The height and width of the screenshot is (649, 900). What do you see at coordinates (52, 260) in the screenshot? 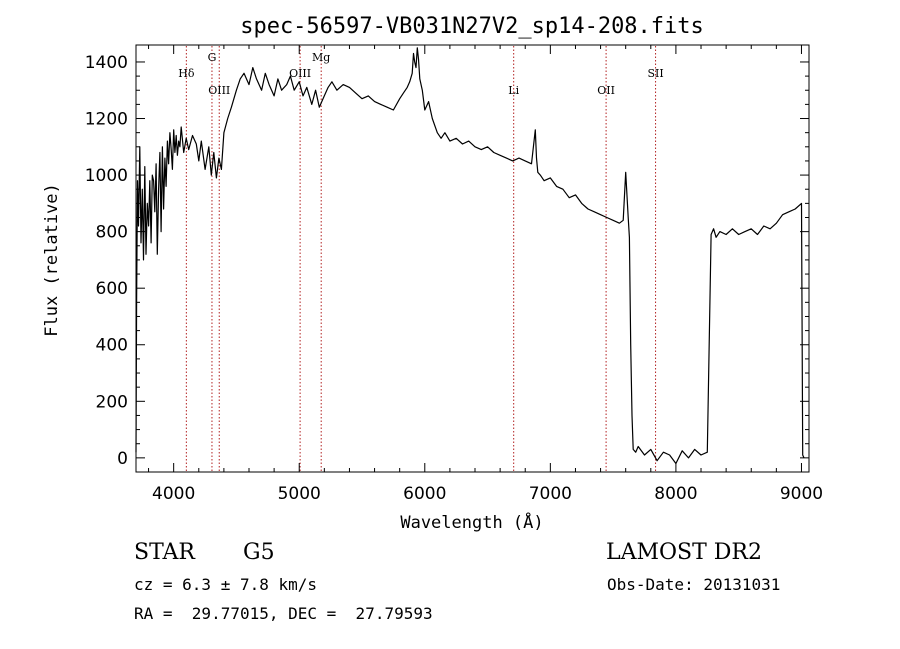
I see `y-axis-label: Flux (relative)` at bounding box center [52, 260].